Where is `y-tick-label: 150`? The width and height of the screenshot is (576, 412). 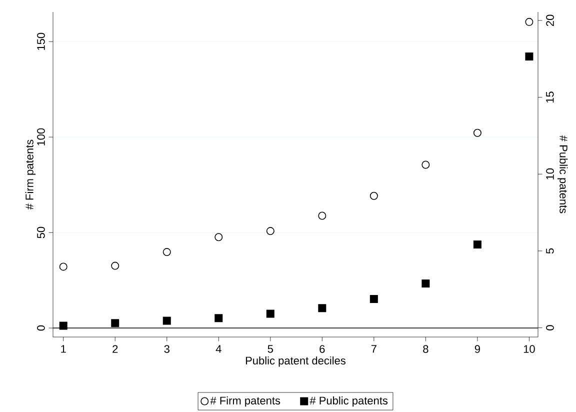 y-tick-label: 150 is located at coordinates (41, 41).